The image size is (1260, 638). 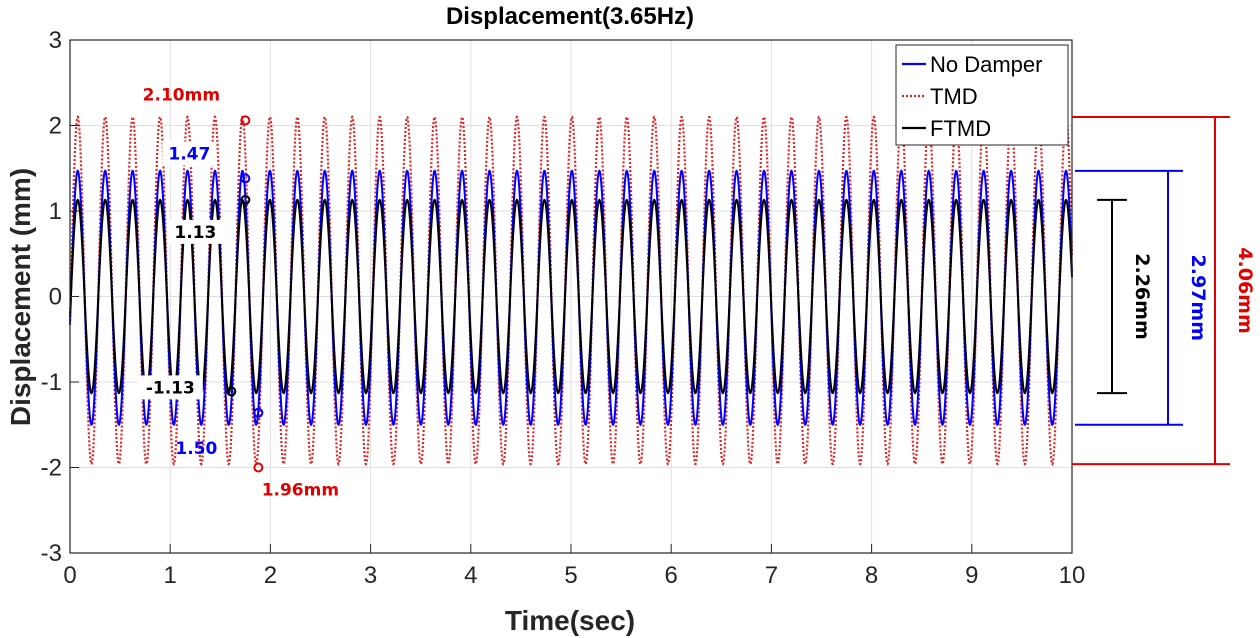 I want to click on x-axis-title: Time(sec), so click(x=570, y=620).